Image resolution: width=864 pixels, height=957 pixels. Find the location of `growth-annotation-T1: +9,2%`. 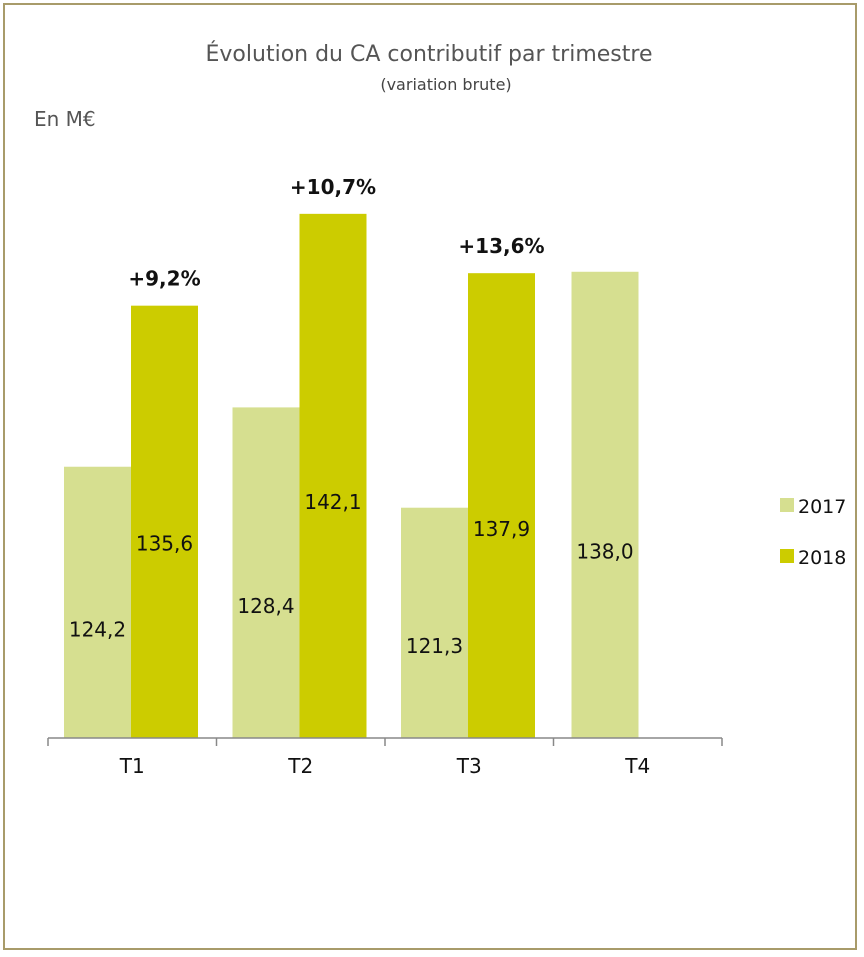

growth-annotation-T1: +9,2% is located at coordinates (164, 279).